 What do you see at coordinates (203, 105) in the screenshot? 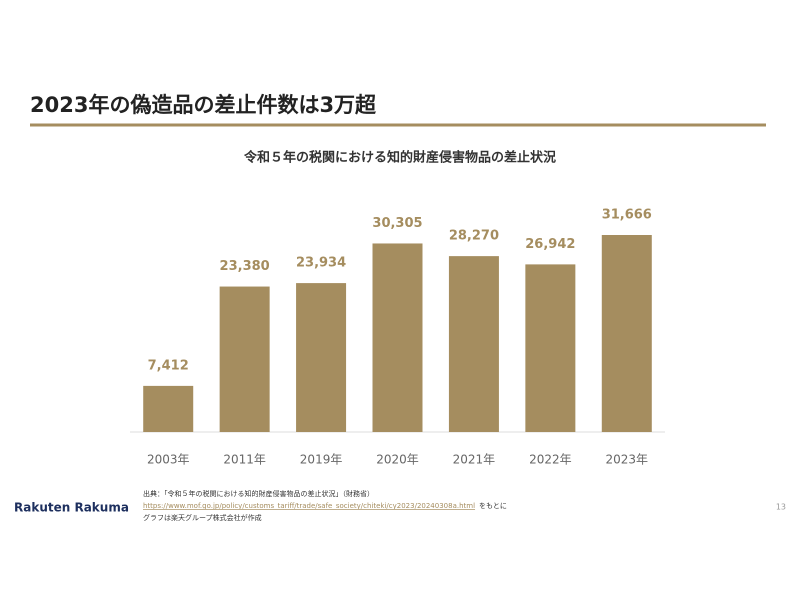
I see `slide-title: 2023年の偽造品の差止件数は3万超` at bounding box center [203, 105].